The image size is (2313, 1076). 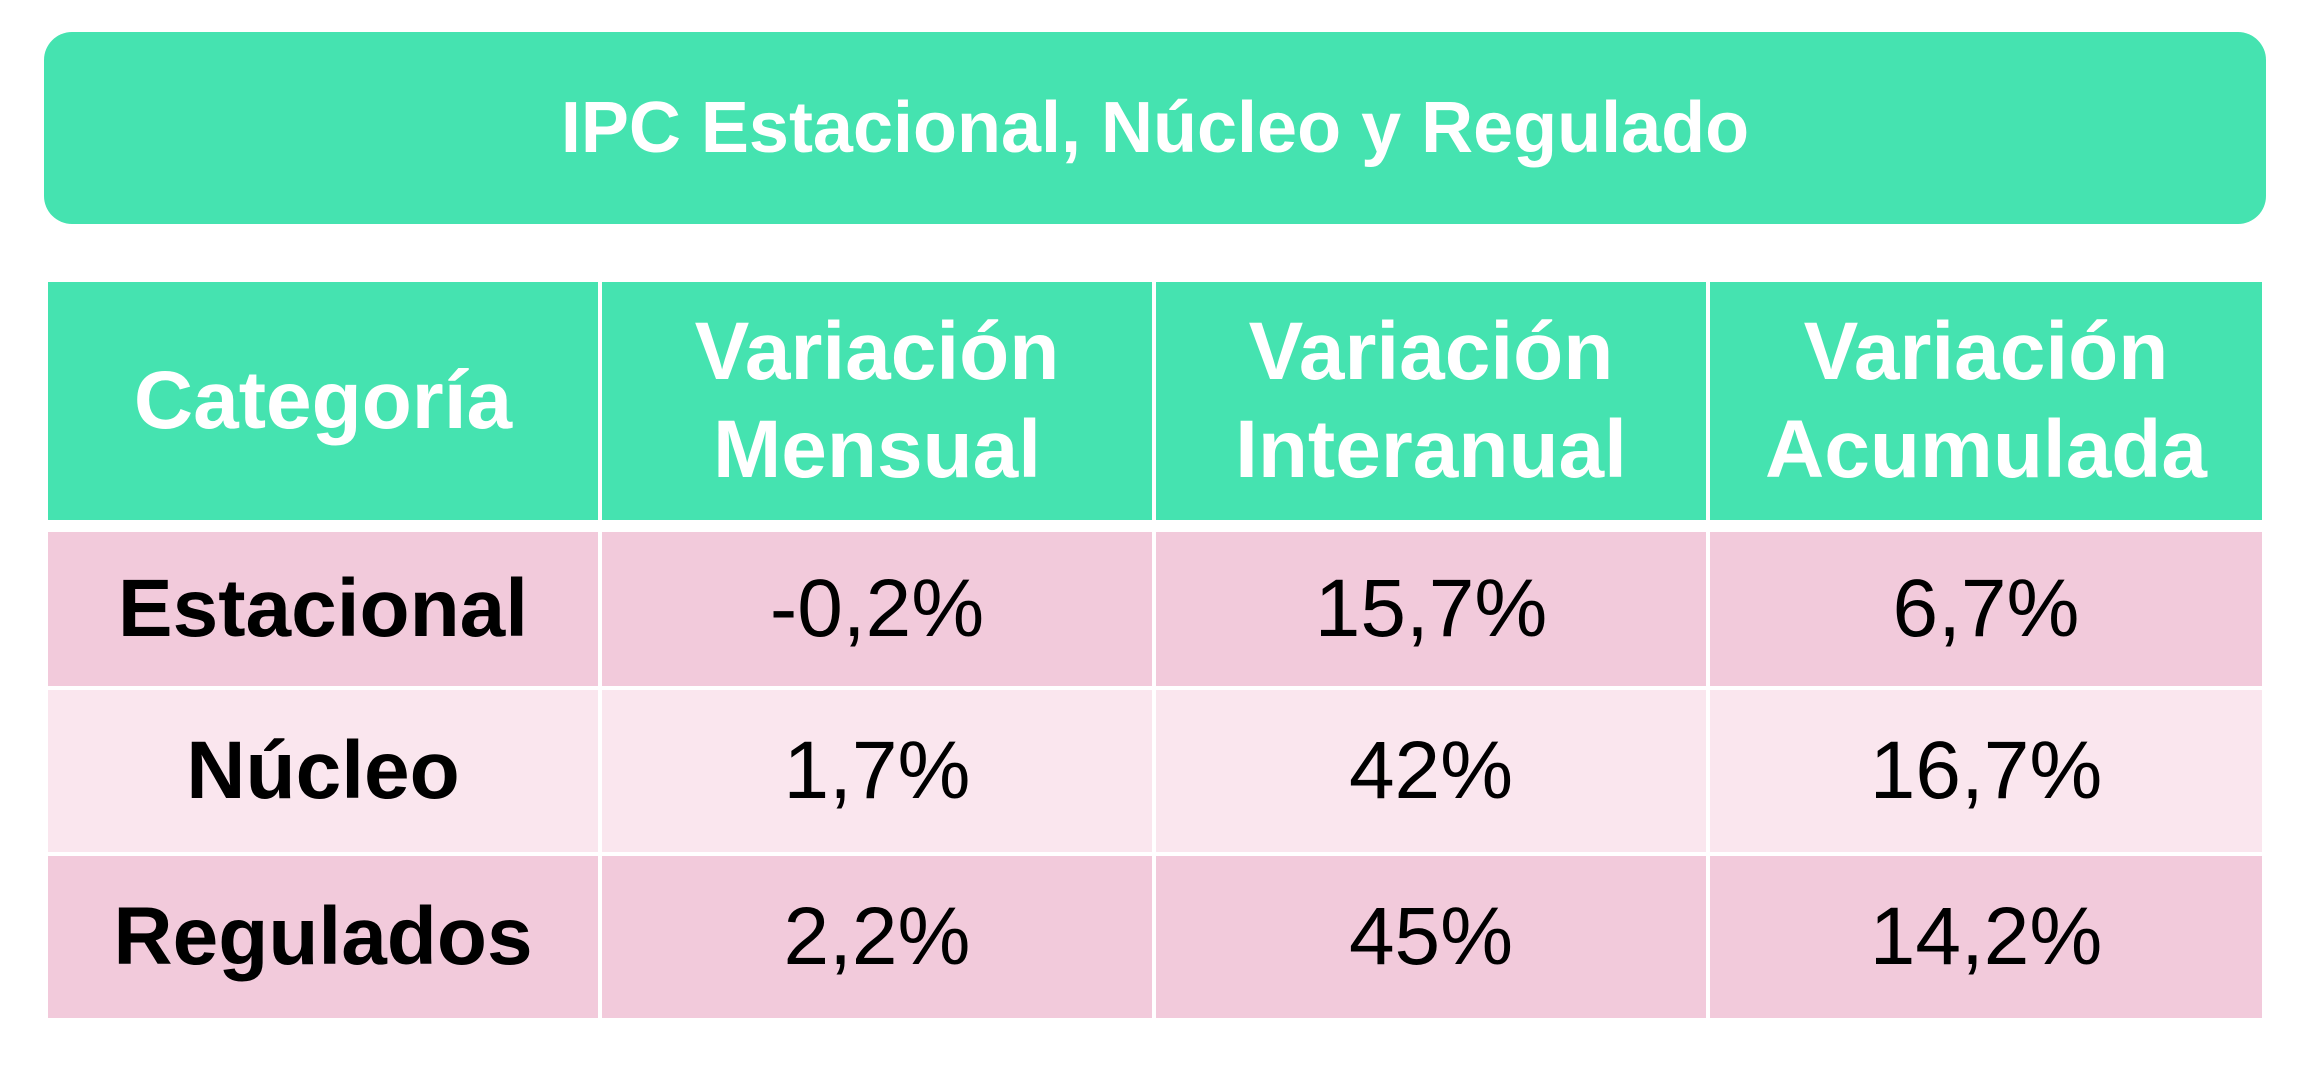 What do you see at coordinates (1986, 609) in the screenshot?
I see `row-estacional-acumulada: 6,7%` at bounding box center [1986, 609].